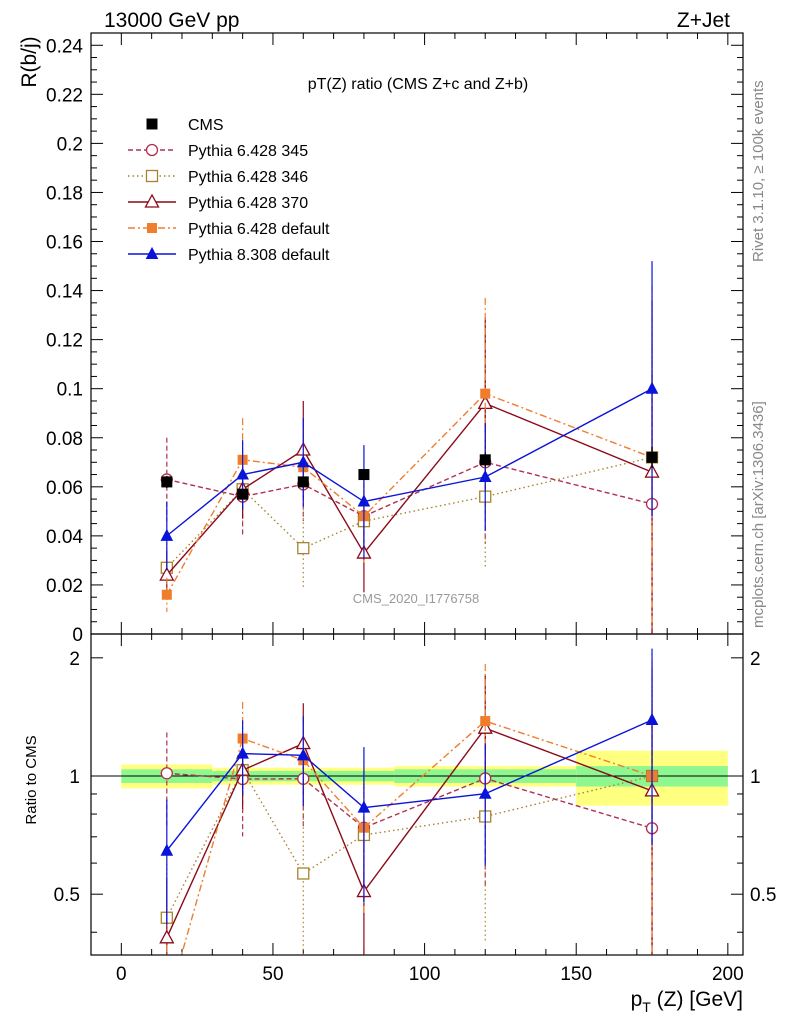 Image resolution: width=786 pixels, height=1024 pixels. Describe the element at coordinates (425, 974) in the screenshot. I see `x-tick-label: 100` at that location.